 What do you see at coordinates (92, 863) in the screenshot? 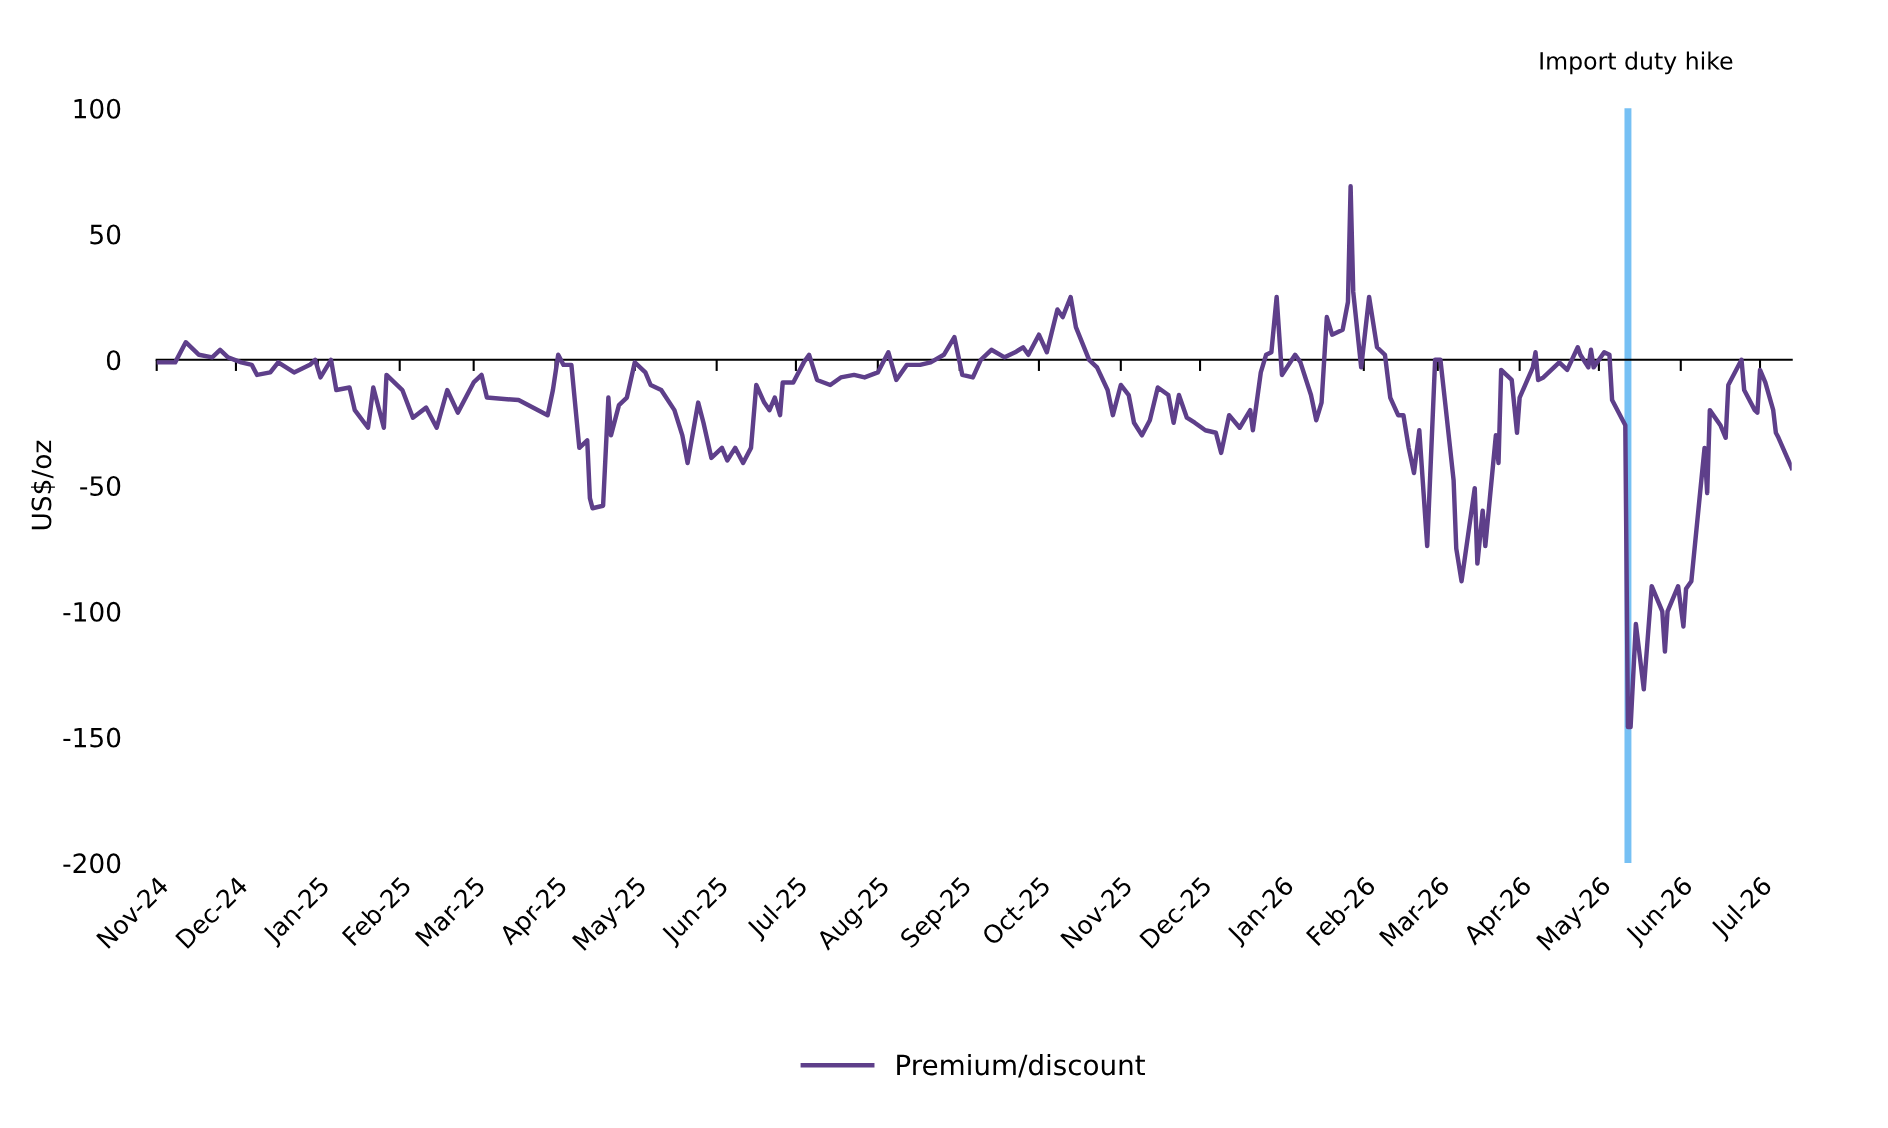
I see `y-tick-label: -200` at bounding box center [92, 863].